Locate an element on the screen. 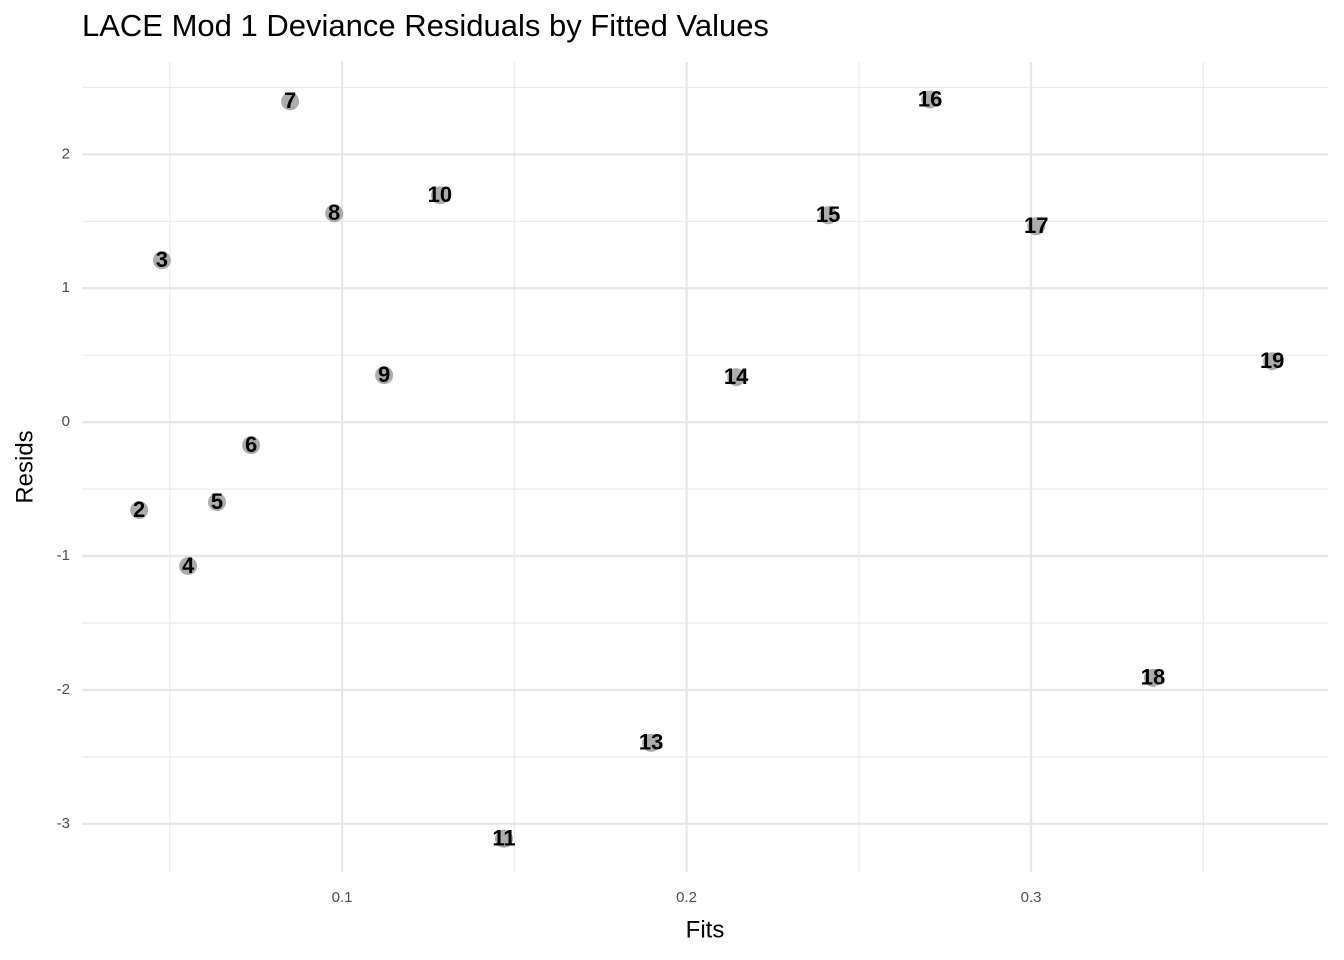 The image size is (1344, 960). point-label: 15 is located at coordinates (828, 214).